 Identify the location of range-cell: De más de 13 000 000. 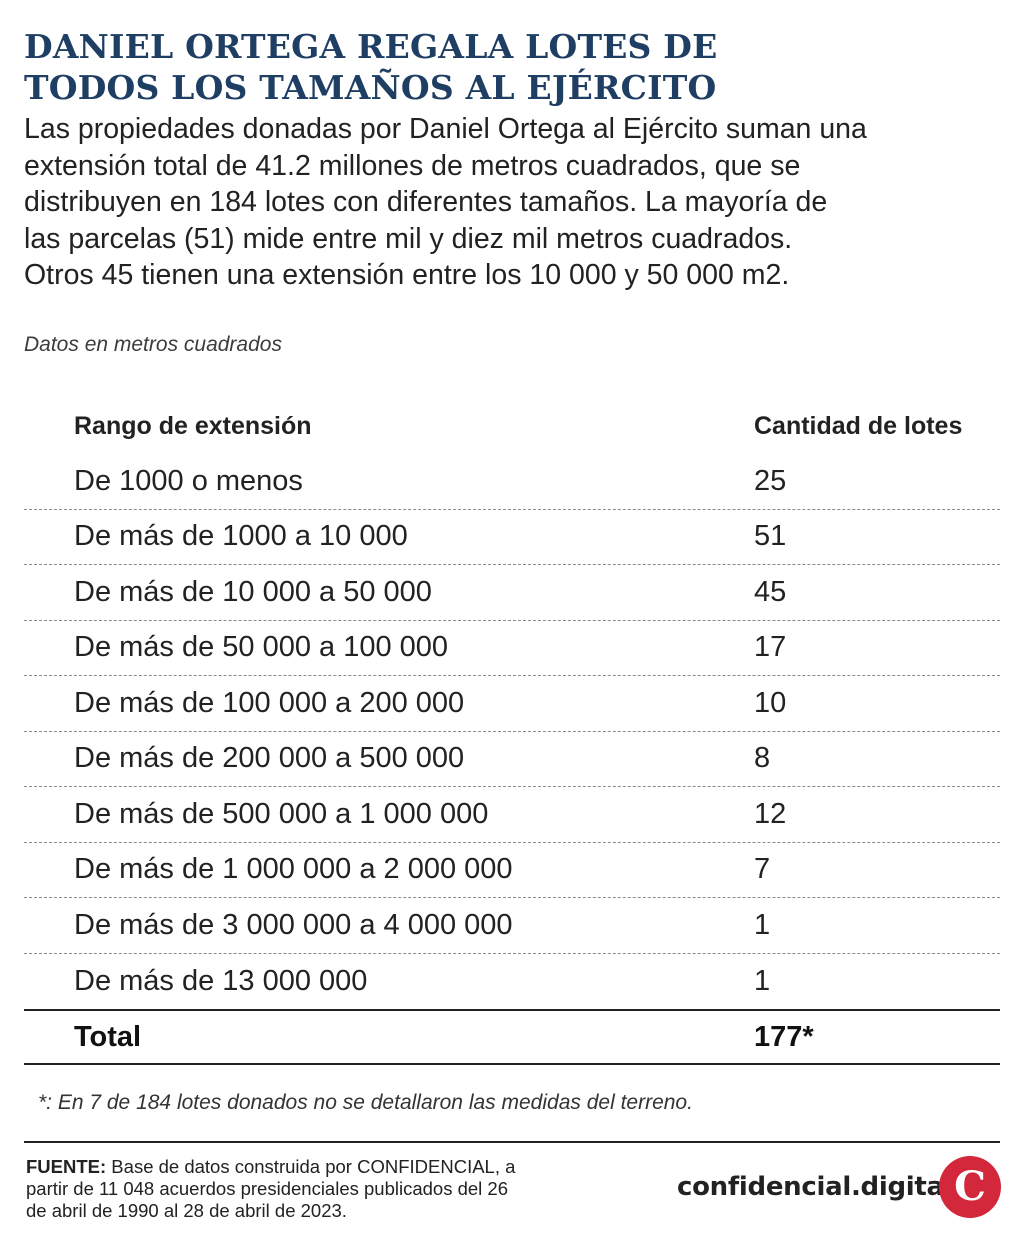
(221, 980).